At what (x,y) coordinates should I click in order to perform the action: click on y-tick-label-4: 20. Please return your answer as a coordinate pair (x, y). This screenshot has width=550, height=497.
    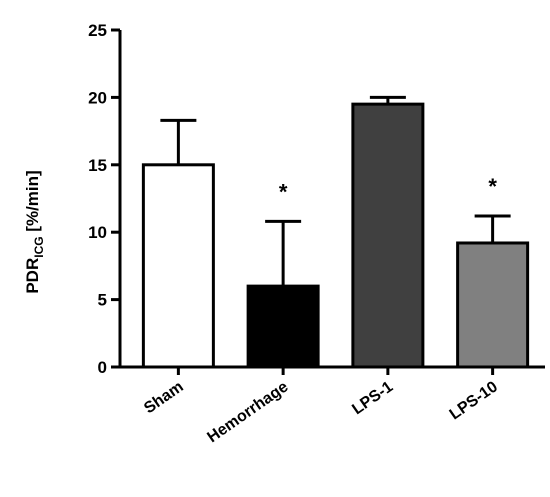
    Looking at the image, I should click on (97, 97).